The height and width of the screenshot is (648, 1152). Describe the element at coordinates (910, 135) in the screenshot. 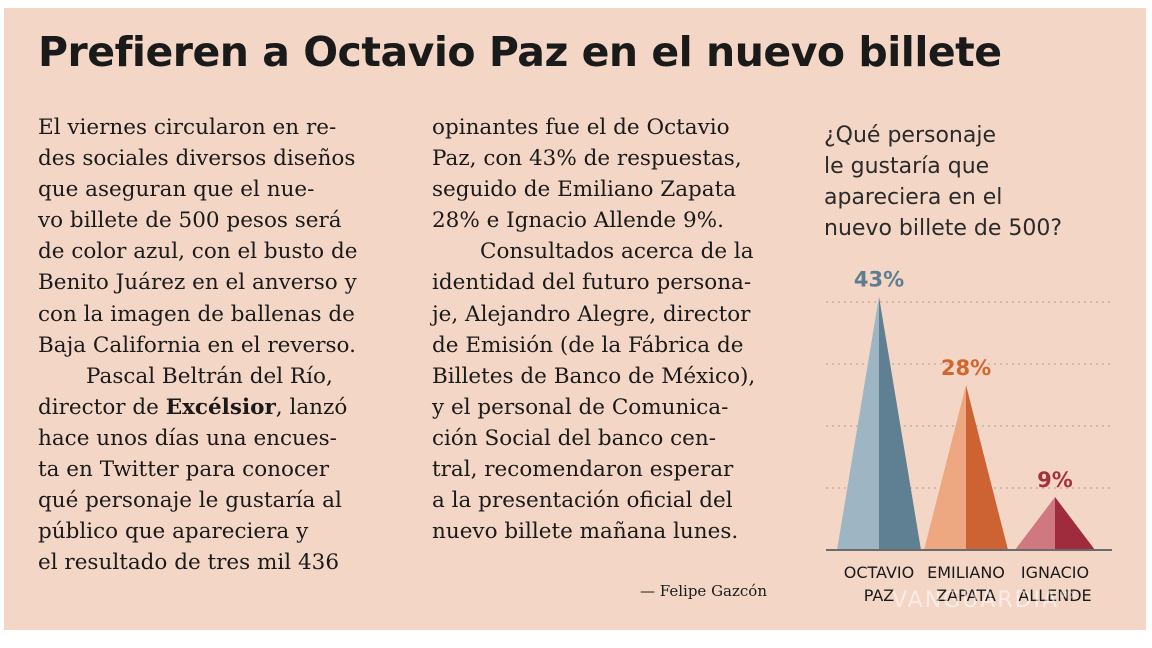

I see `chart-question-line: ¿Qué personaje` at that location.